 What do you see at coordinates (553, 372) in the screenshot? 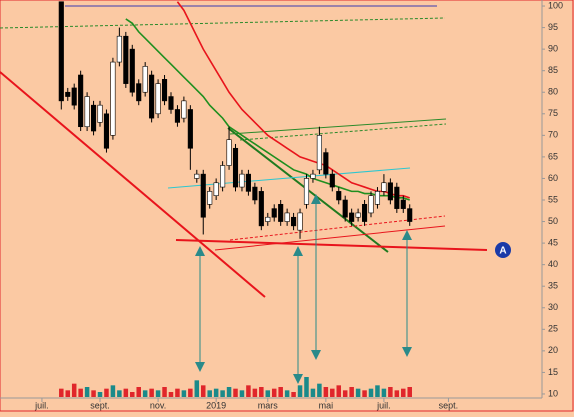
I see `y-tick-label: 15` at bounding box center [553, 372].